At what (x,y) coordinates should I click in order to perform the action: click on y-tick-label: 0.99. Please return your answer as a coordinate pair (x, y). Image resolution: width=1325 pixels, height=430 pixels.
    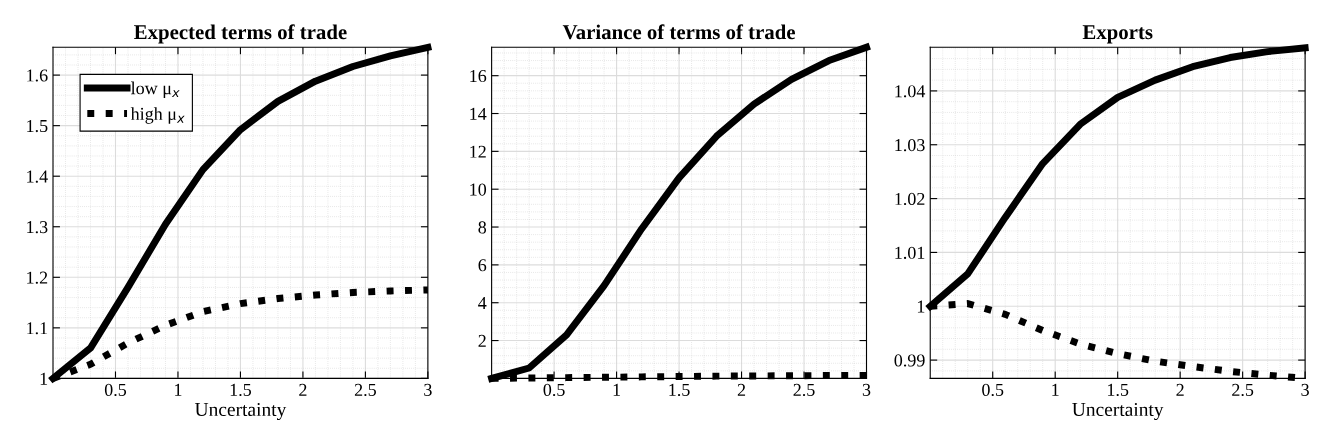
    Looking at the image, I should click on (909, 360).